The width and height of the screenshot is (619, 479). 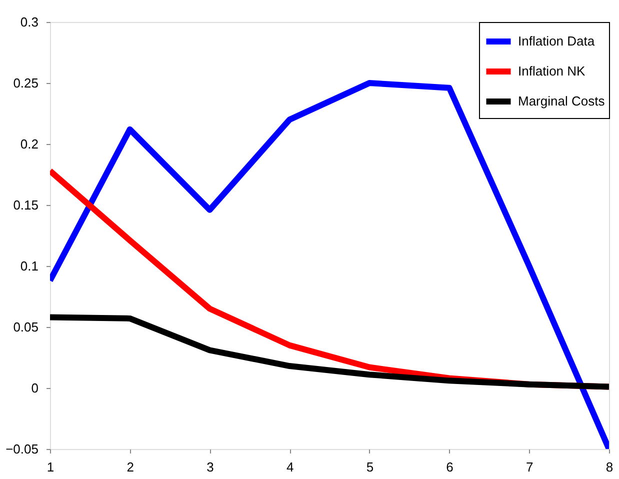 What do you see at coordinates (29, 266) in the screenshot?
I see `y-tick-label: 0.1` at bounding box center [29, 266].